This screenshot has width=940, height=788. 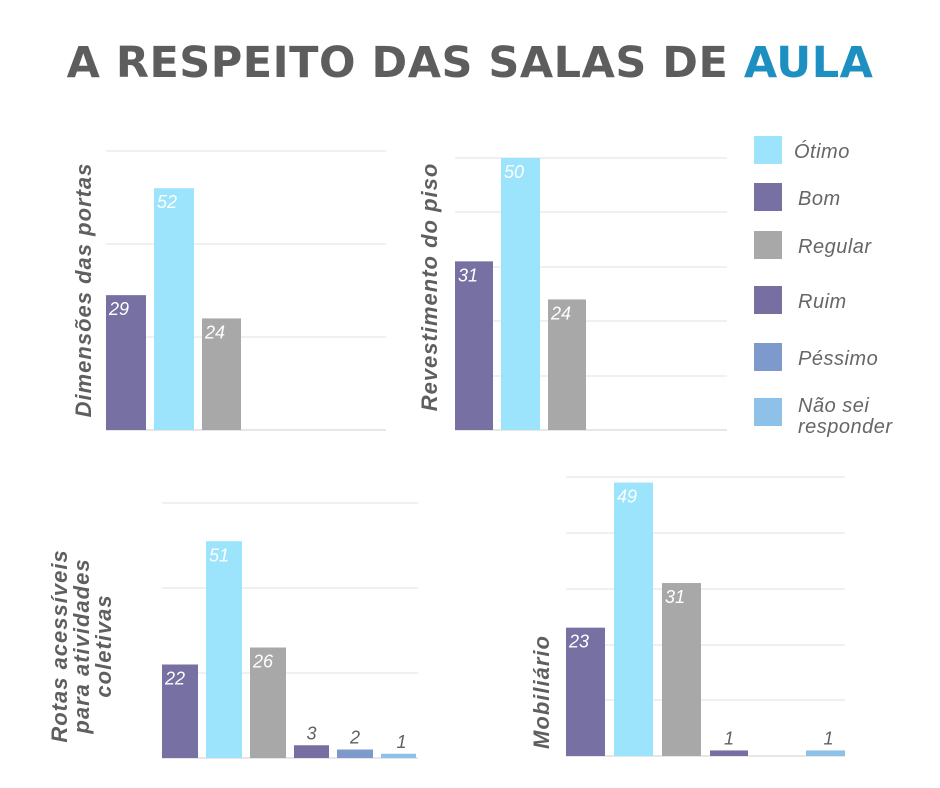 What do you see at coordinates (263, 662) in the screenshot?
I see `data-label-regular: 26` at bounding box center [263, 662].